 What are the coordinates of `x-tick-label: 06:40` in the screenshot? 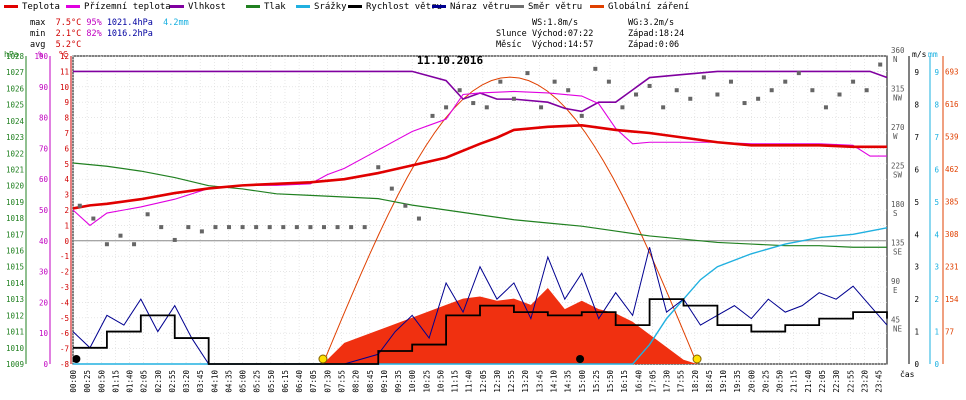 It's located at (299, 381).